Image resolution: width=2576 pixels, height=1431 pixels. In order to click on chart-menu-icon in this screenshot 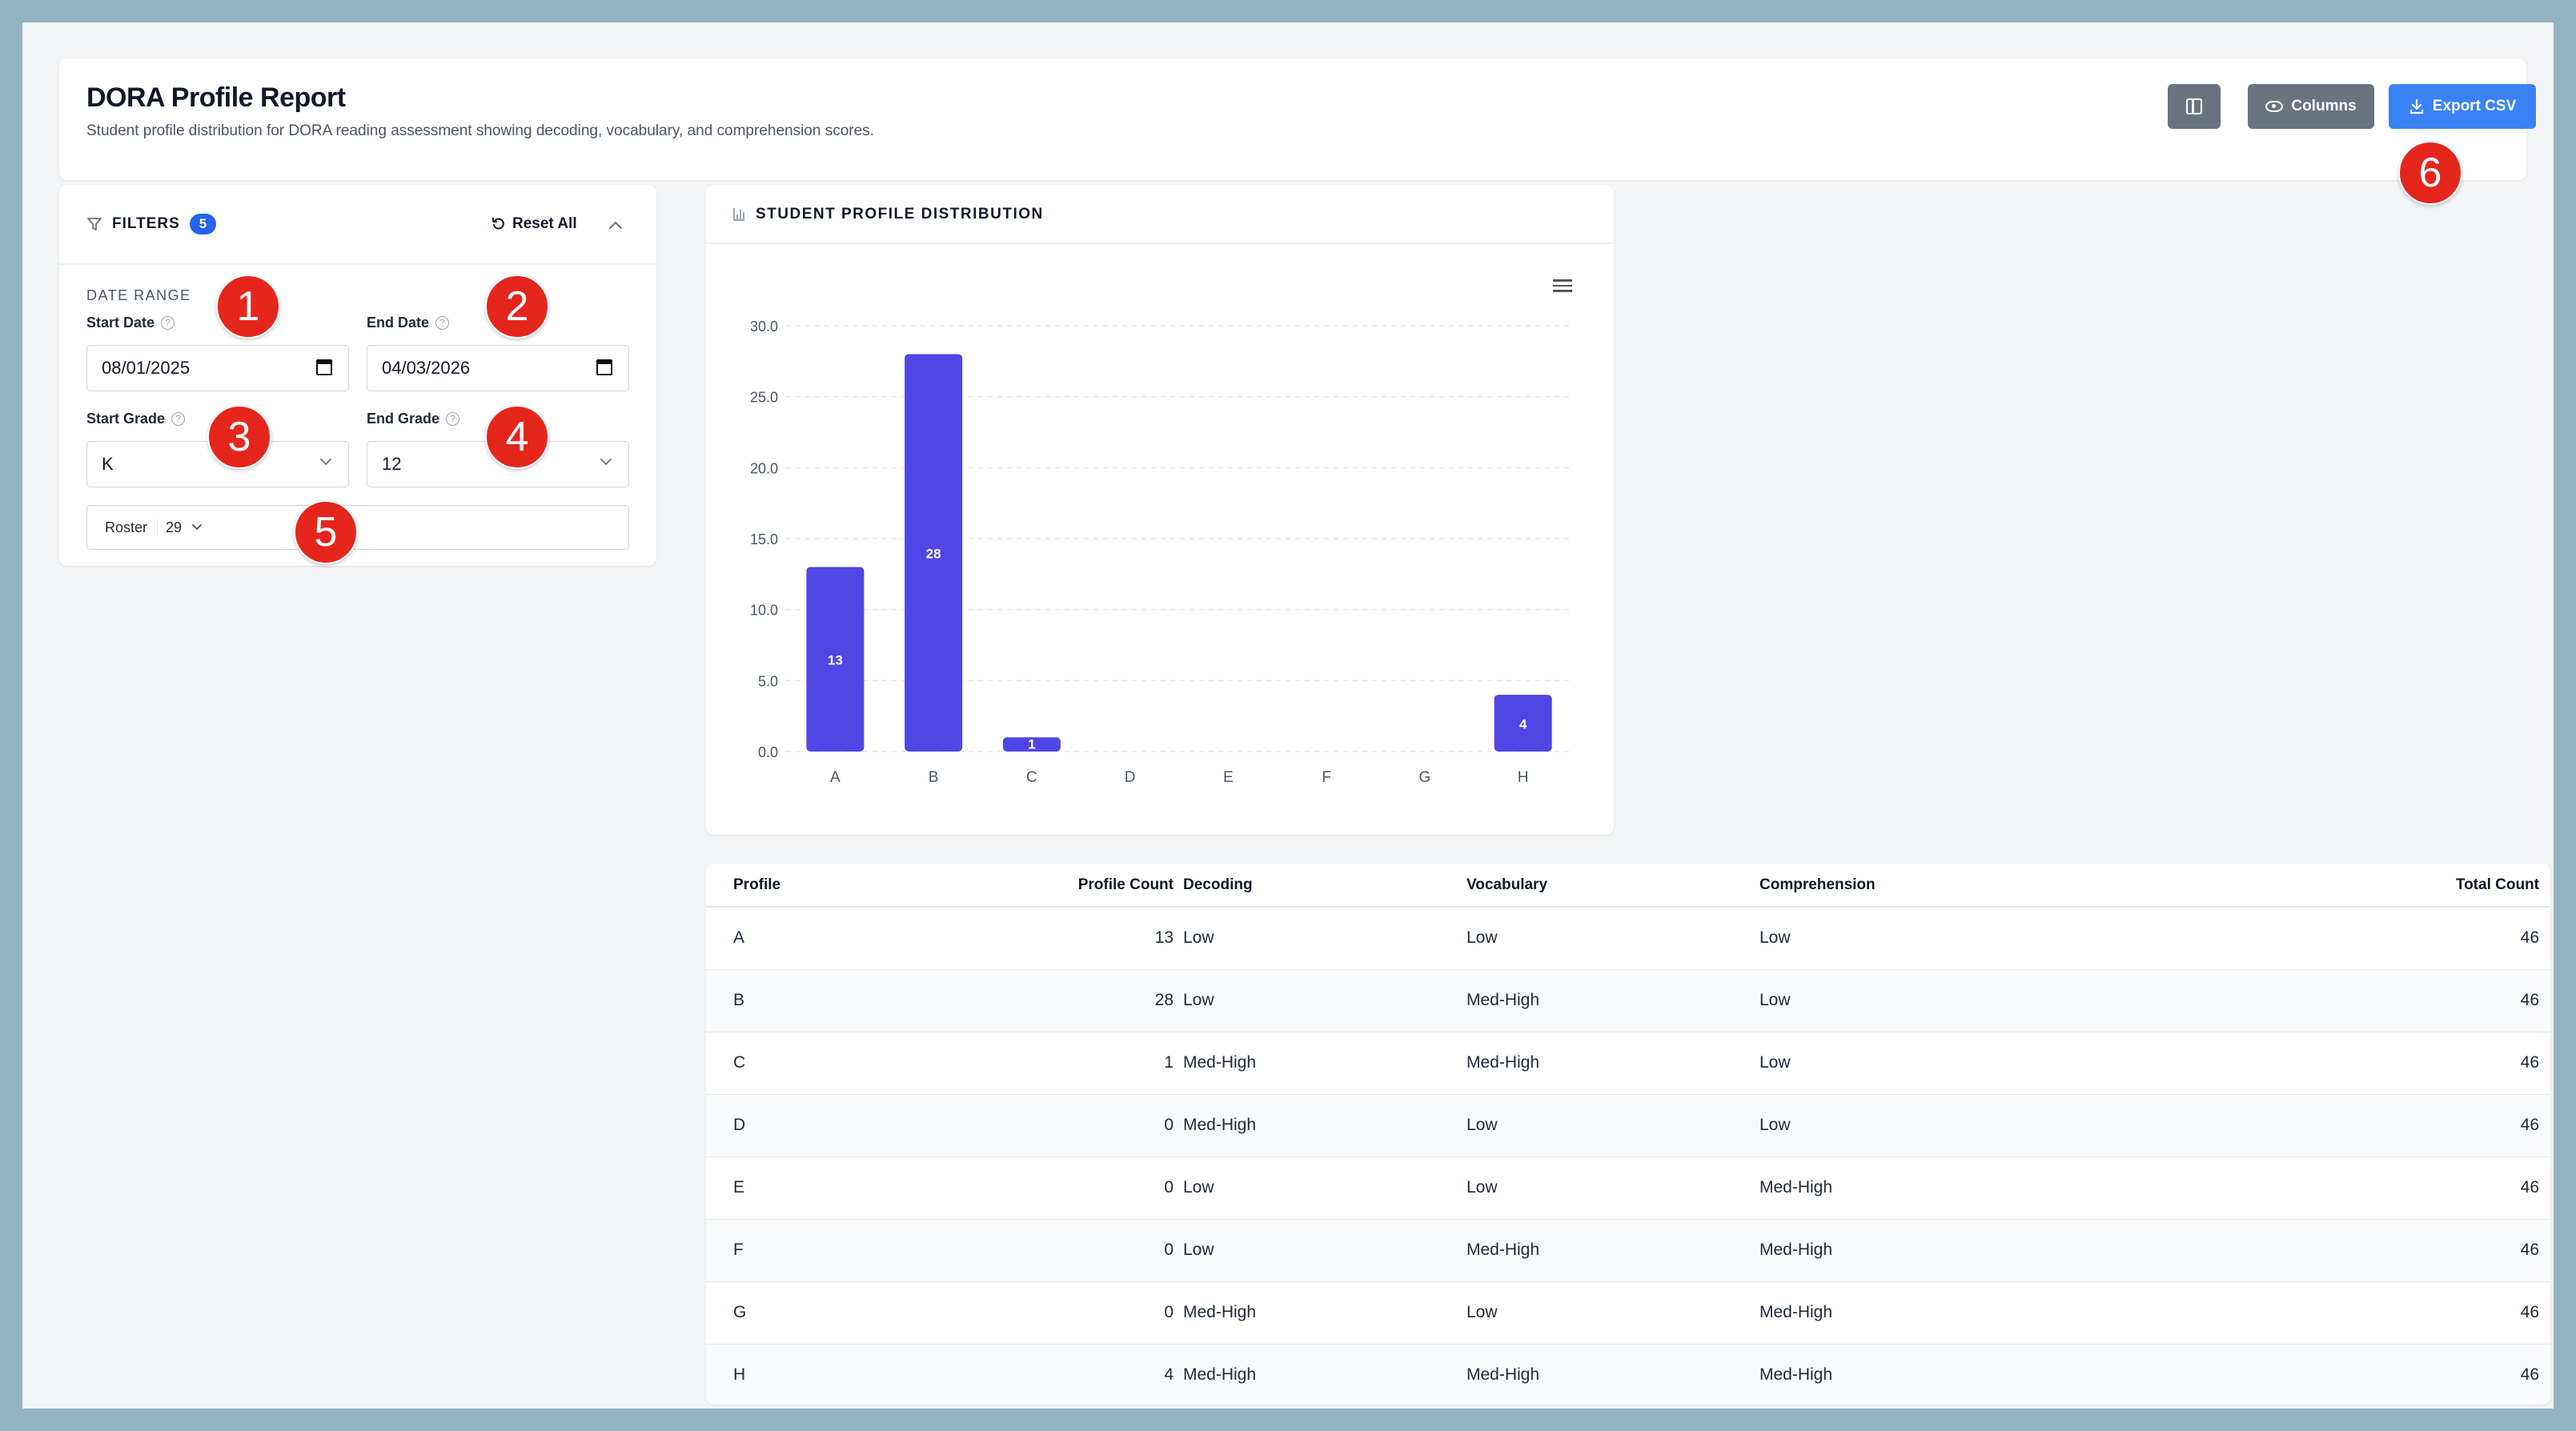, I will do `click(1562, 287)`.